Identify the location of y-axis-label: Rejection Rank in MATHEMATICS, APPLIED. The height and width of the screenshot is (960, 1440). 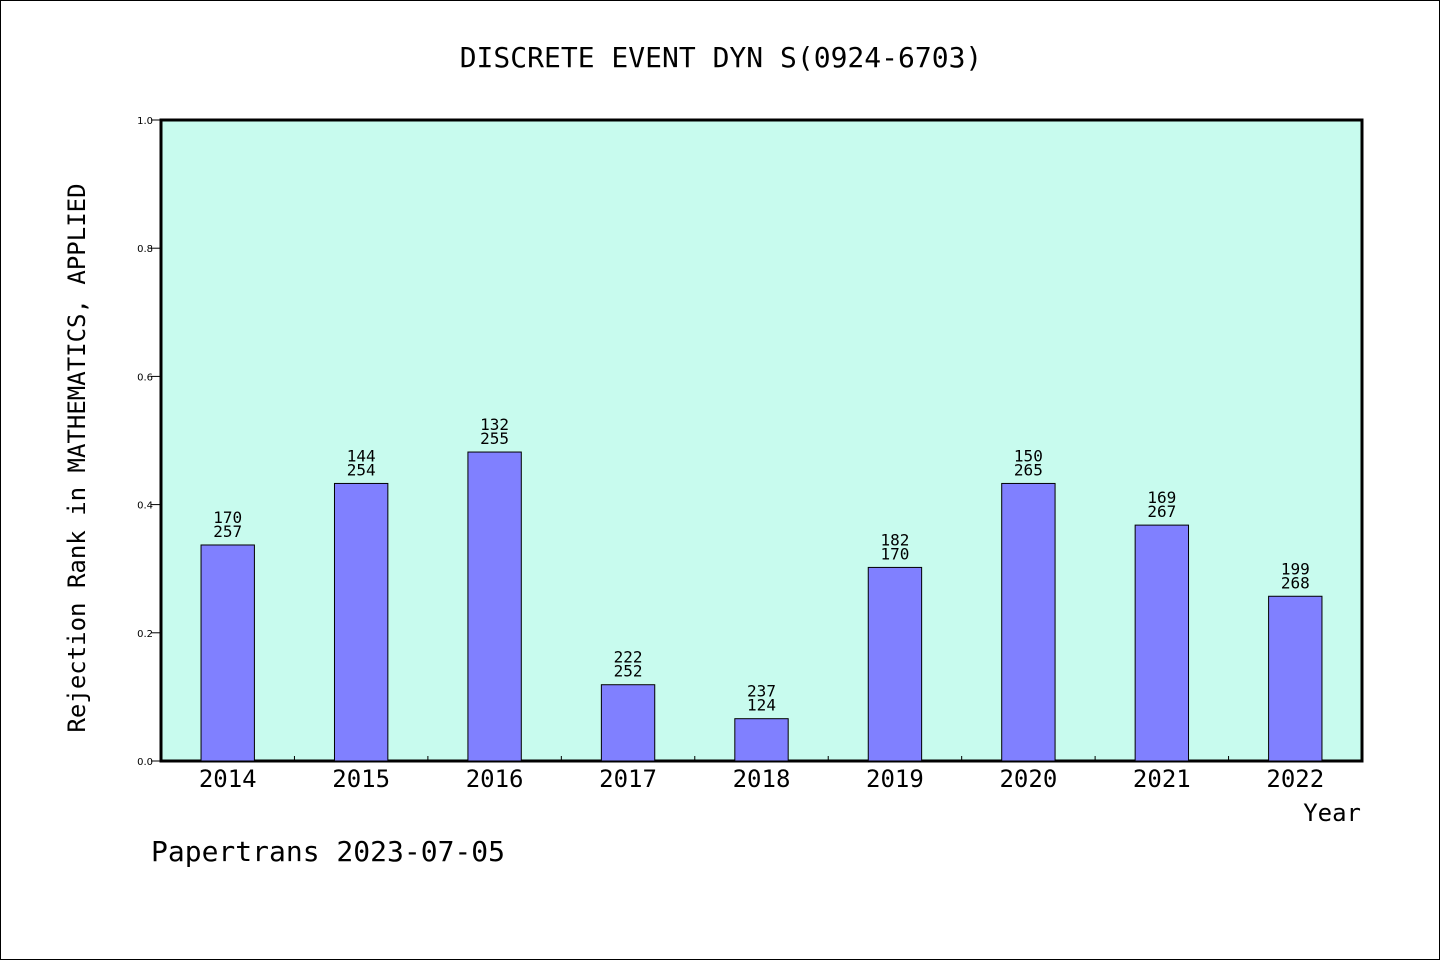
(77, 457).